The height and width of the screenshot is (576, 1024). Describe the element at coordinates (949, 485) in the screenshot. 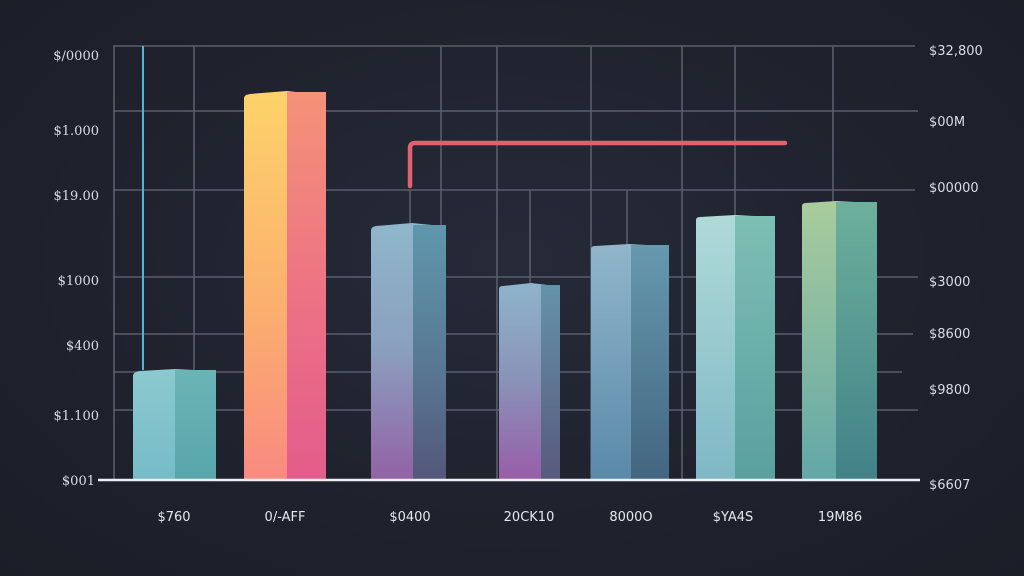

I see `right-tick-6: $6607` at that location.